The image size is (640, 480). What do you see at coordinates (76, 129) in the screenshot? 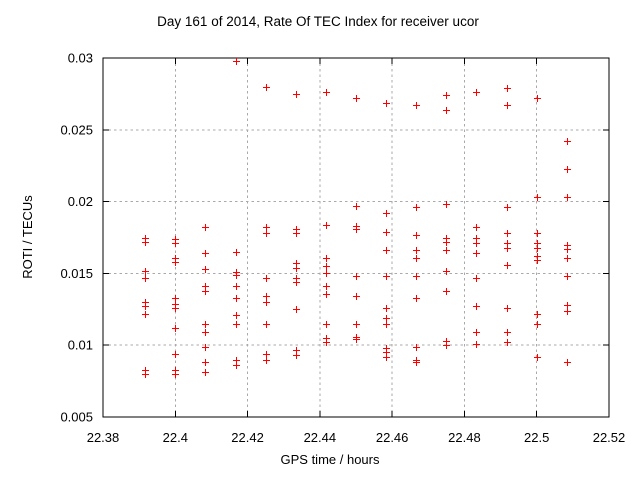
I see `y-tick-label: 0.025` at bounding box center [76, 129].